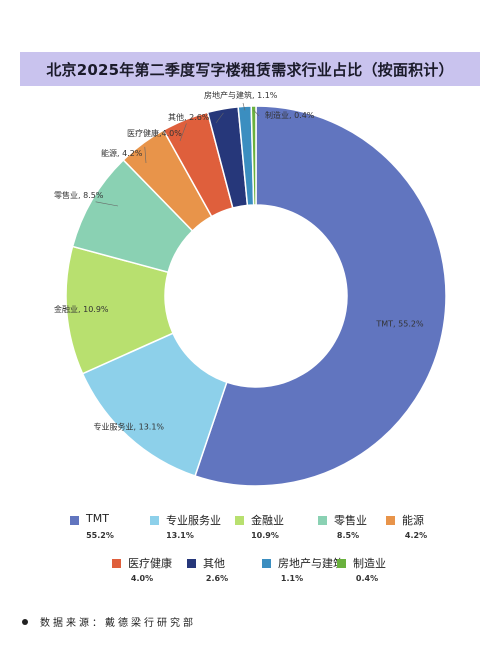 This screenshot has width=500, height=657. I want to click on slice-label-tmt: TMT, 55.2%, so click(399, 323).